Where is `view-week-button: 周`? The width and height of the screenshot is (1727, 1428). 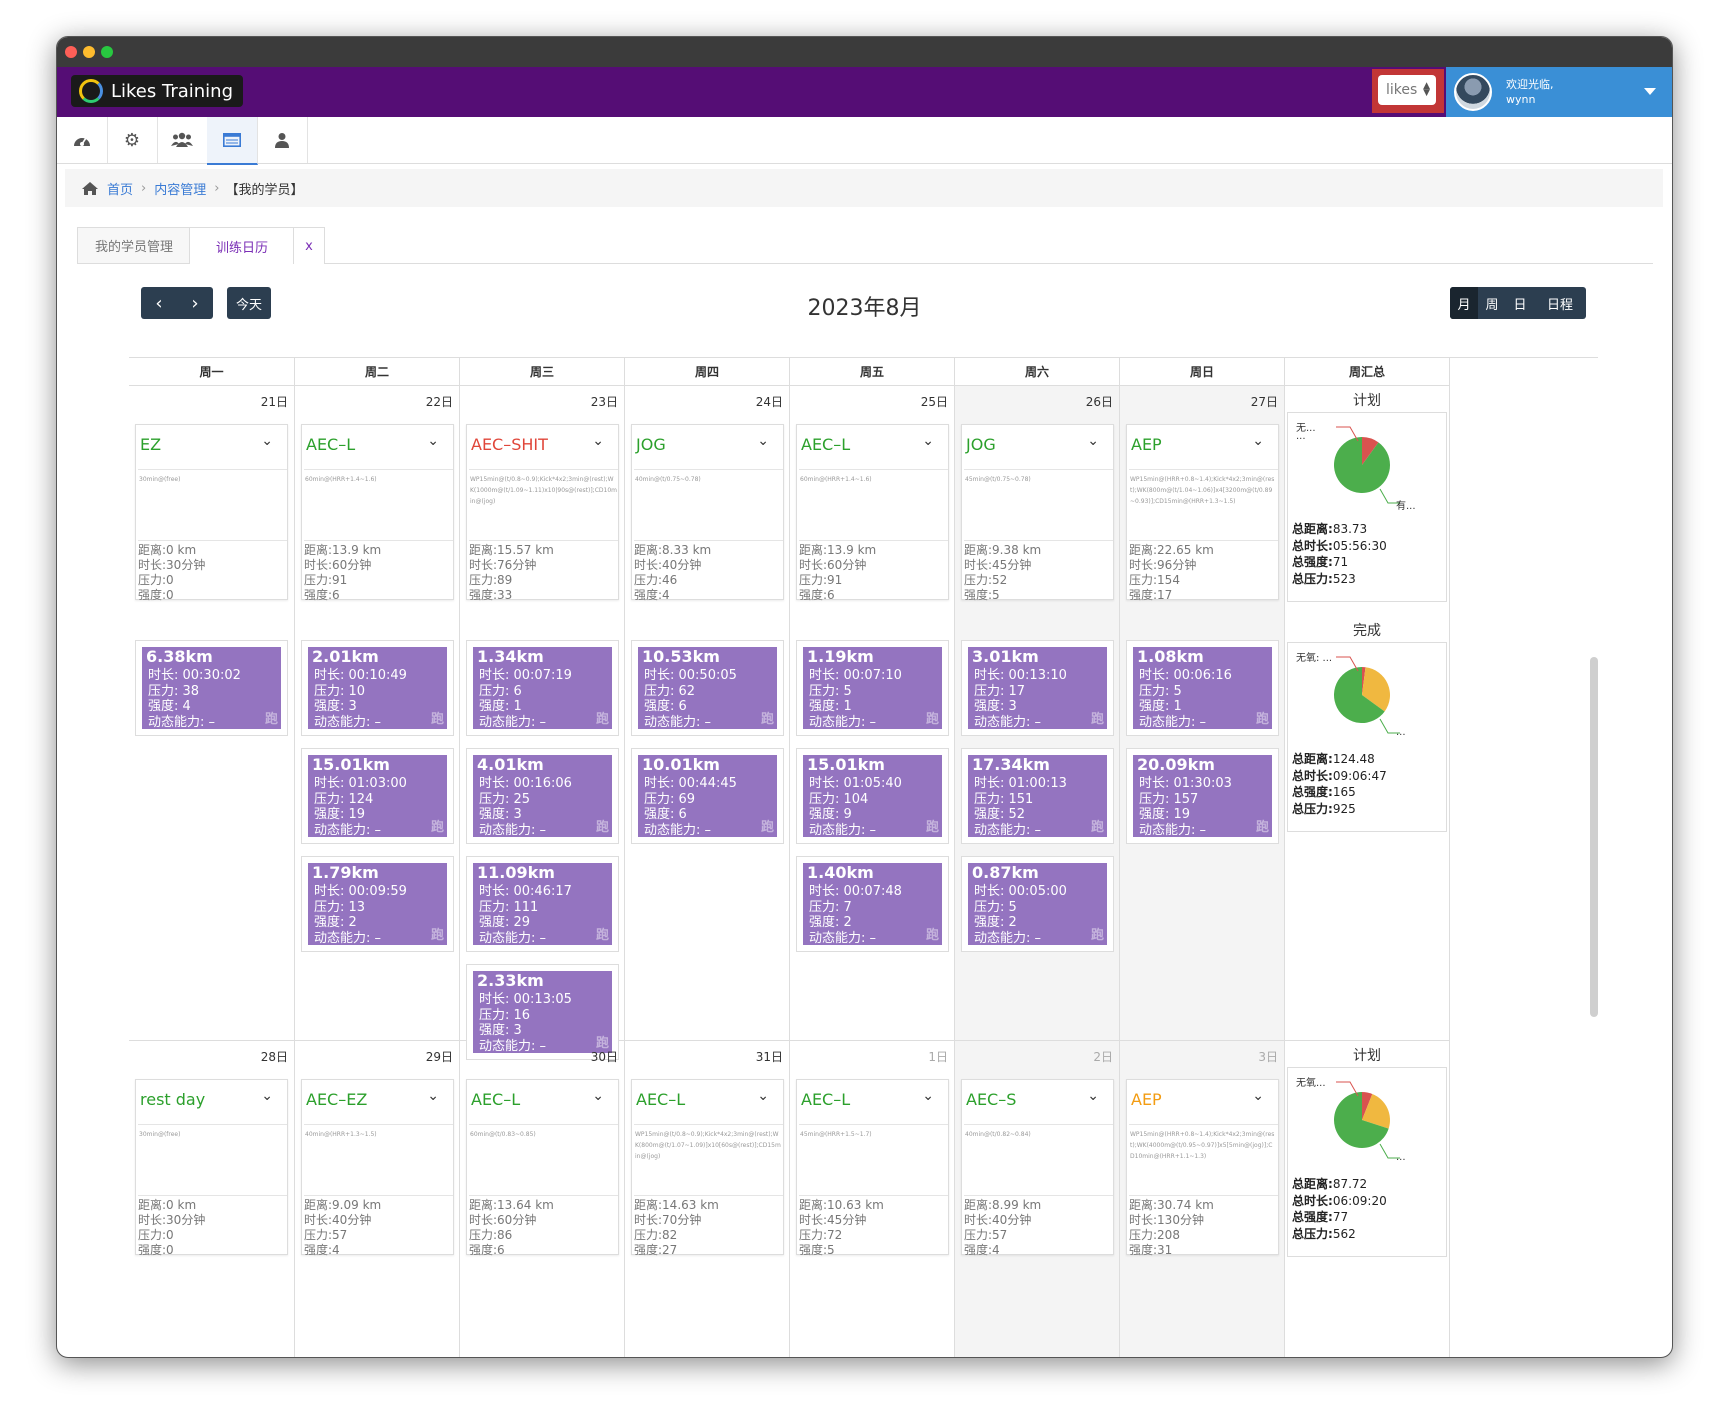
view-week-button: 周 is located at coordinates (1492, 305).